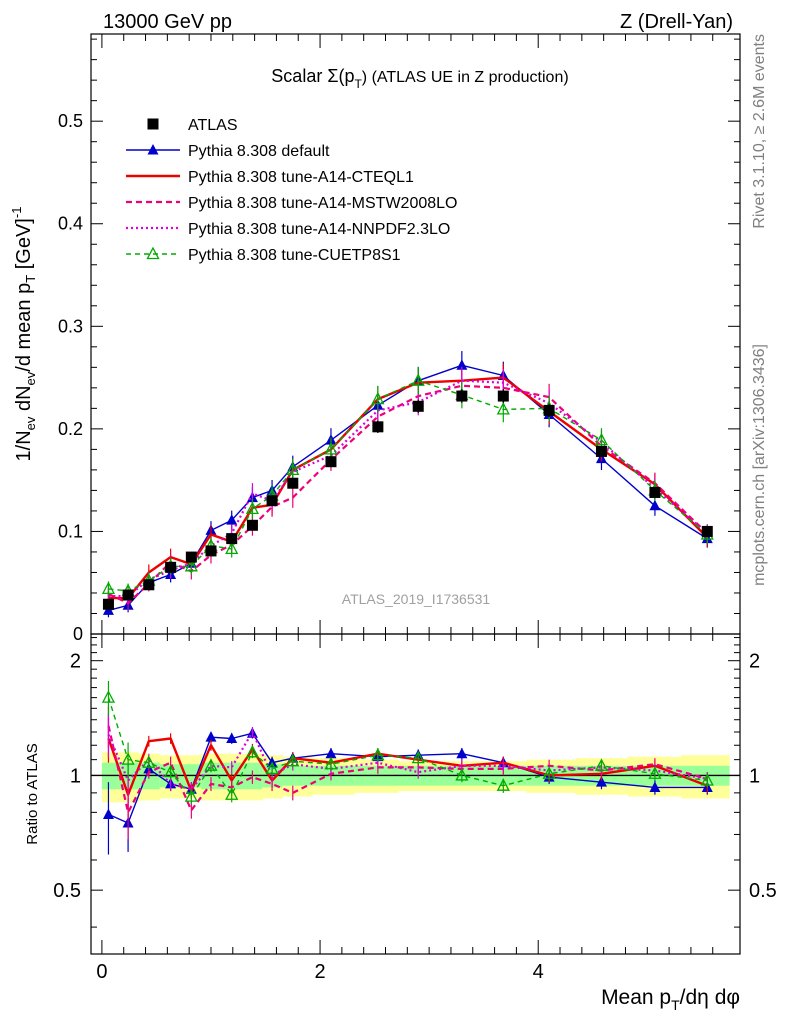 Image resolution: width=786 pixels, height=1024 pixels. Describe the element at coordinates (407, 767) in the screenshot. I see `ratio-data-layer` at that location.